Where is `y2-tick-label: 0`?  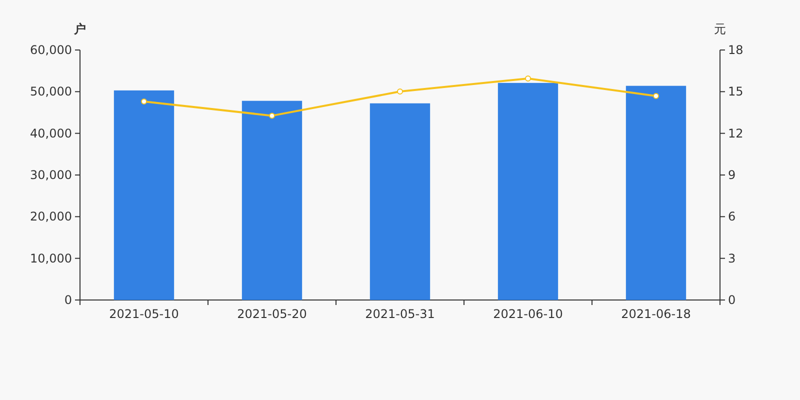
y2-tick-label: 0 is located at coordinates (732, 300).